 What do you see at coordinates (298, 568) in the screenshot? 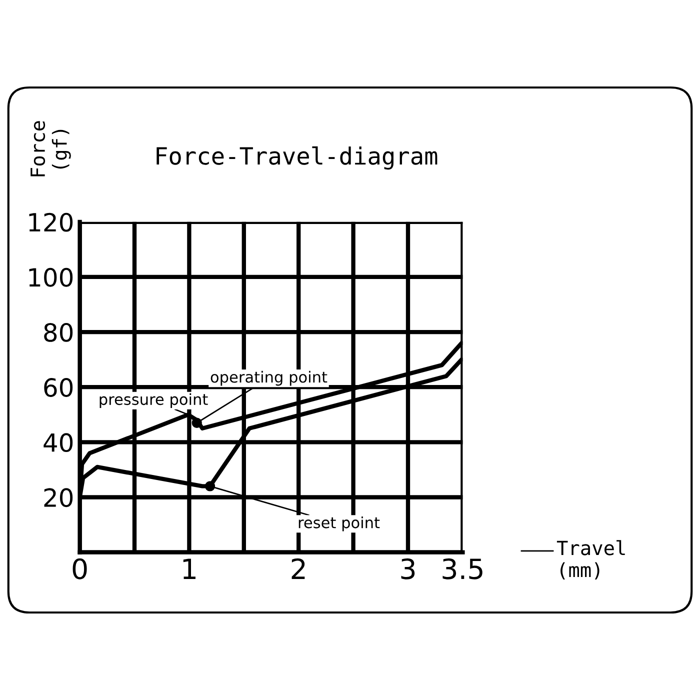
I see `x-tick-label: 2` at bounding box center [298, 568].